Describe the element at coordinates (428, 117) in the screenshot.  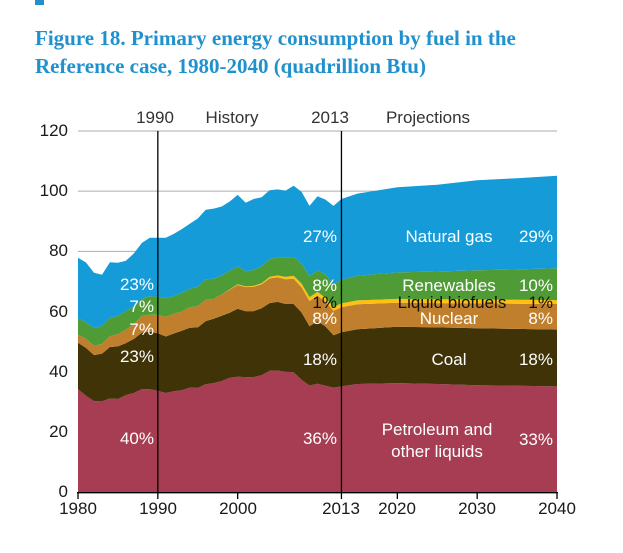
I see `header-projections-label: Projections` at that location.